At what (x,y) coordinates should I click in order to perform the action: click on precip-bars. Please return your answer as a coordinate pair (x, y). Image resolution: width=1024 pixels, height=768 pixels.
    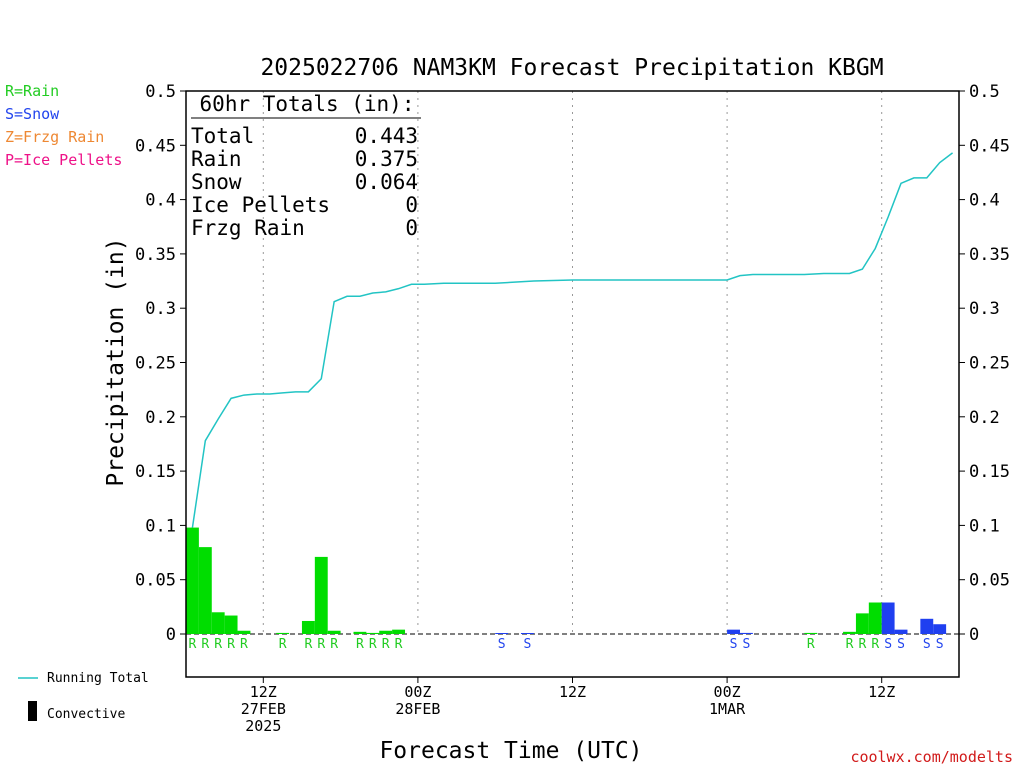
    Looking at the image, I should click on (566, 580).